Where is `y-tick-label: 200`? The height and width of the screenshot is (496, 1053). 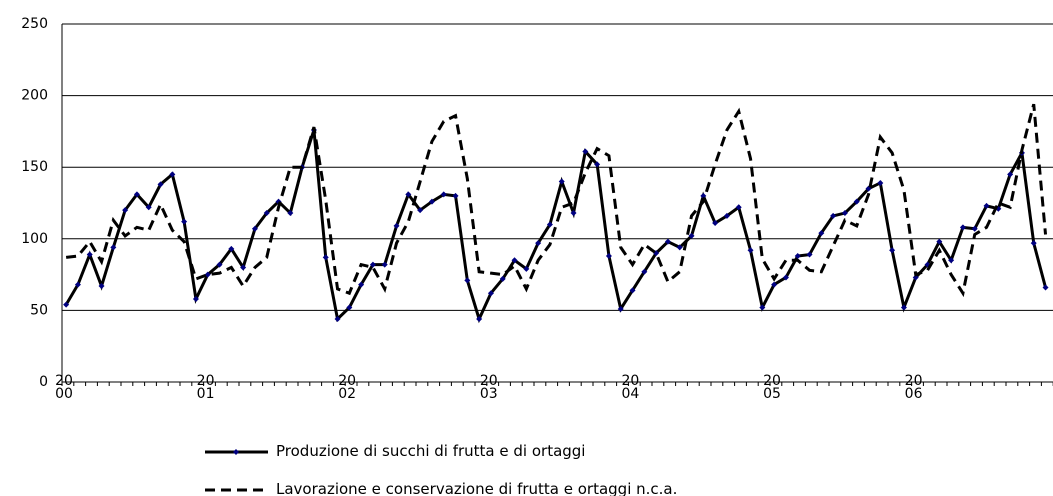 y-tick-label: 200 is located at coordinates (34, 96).